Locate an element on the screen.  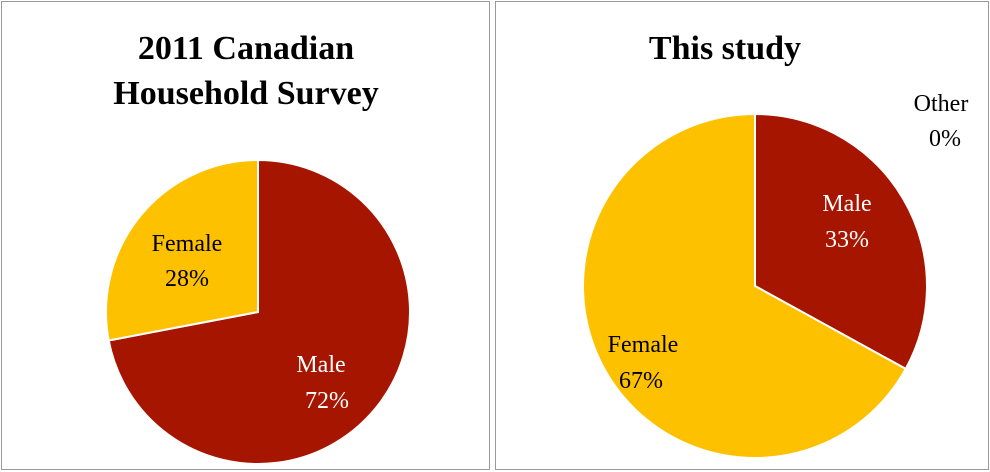
pie-slice-female is located at coordinates (182, 250).